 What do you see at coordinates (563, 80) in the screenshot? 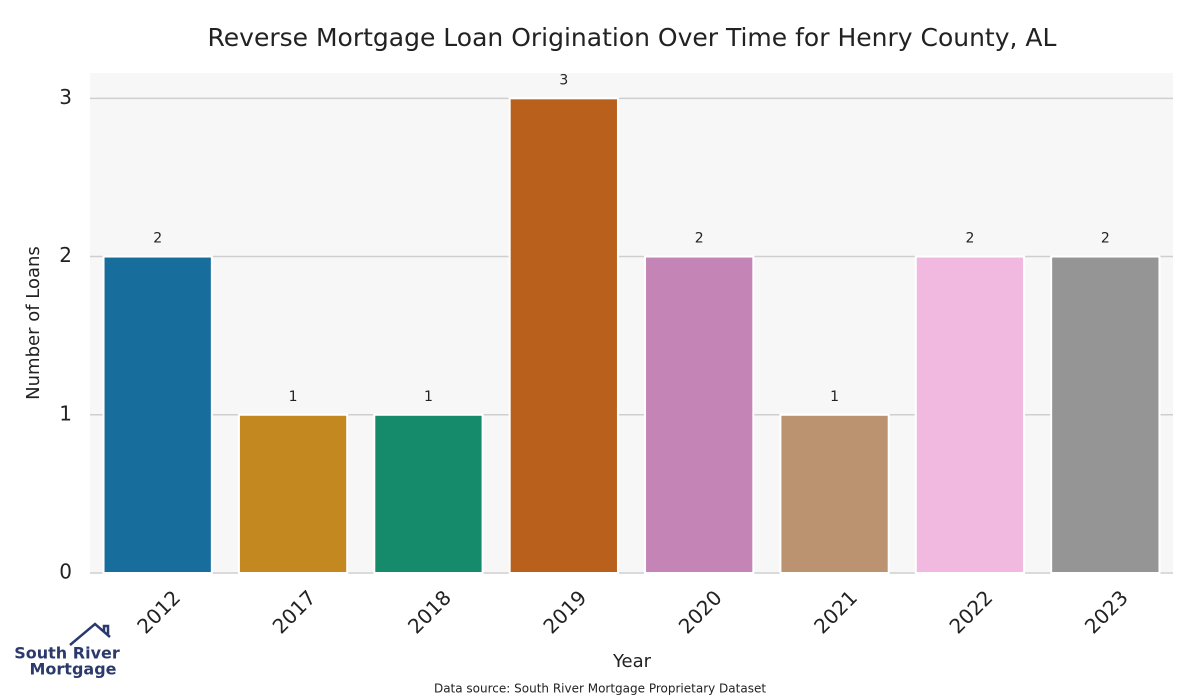
I see `data-label: 3` at bounding box center [563, 80].